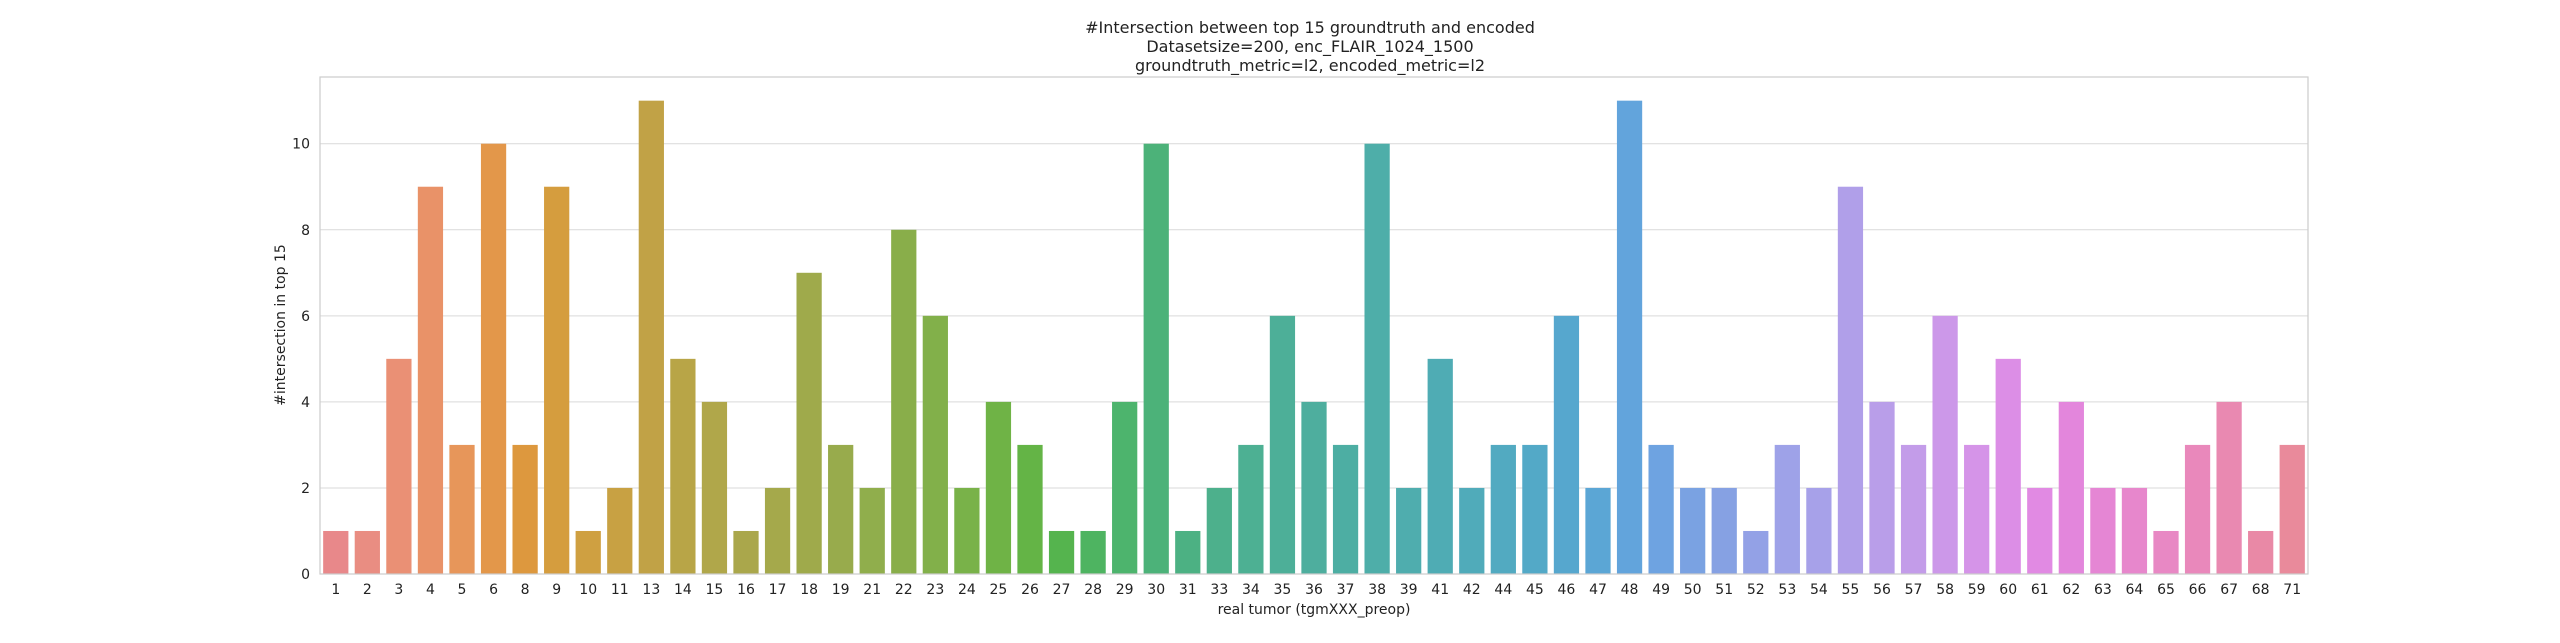  I want to click on x-tick-label: 17, so click(778, 590).